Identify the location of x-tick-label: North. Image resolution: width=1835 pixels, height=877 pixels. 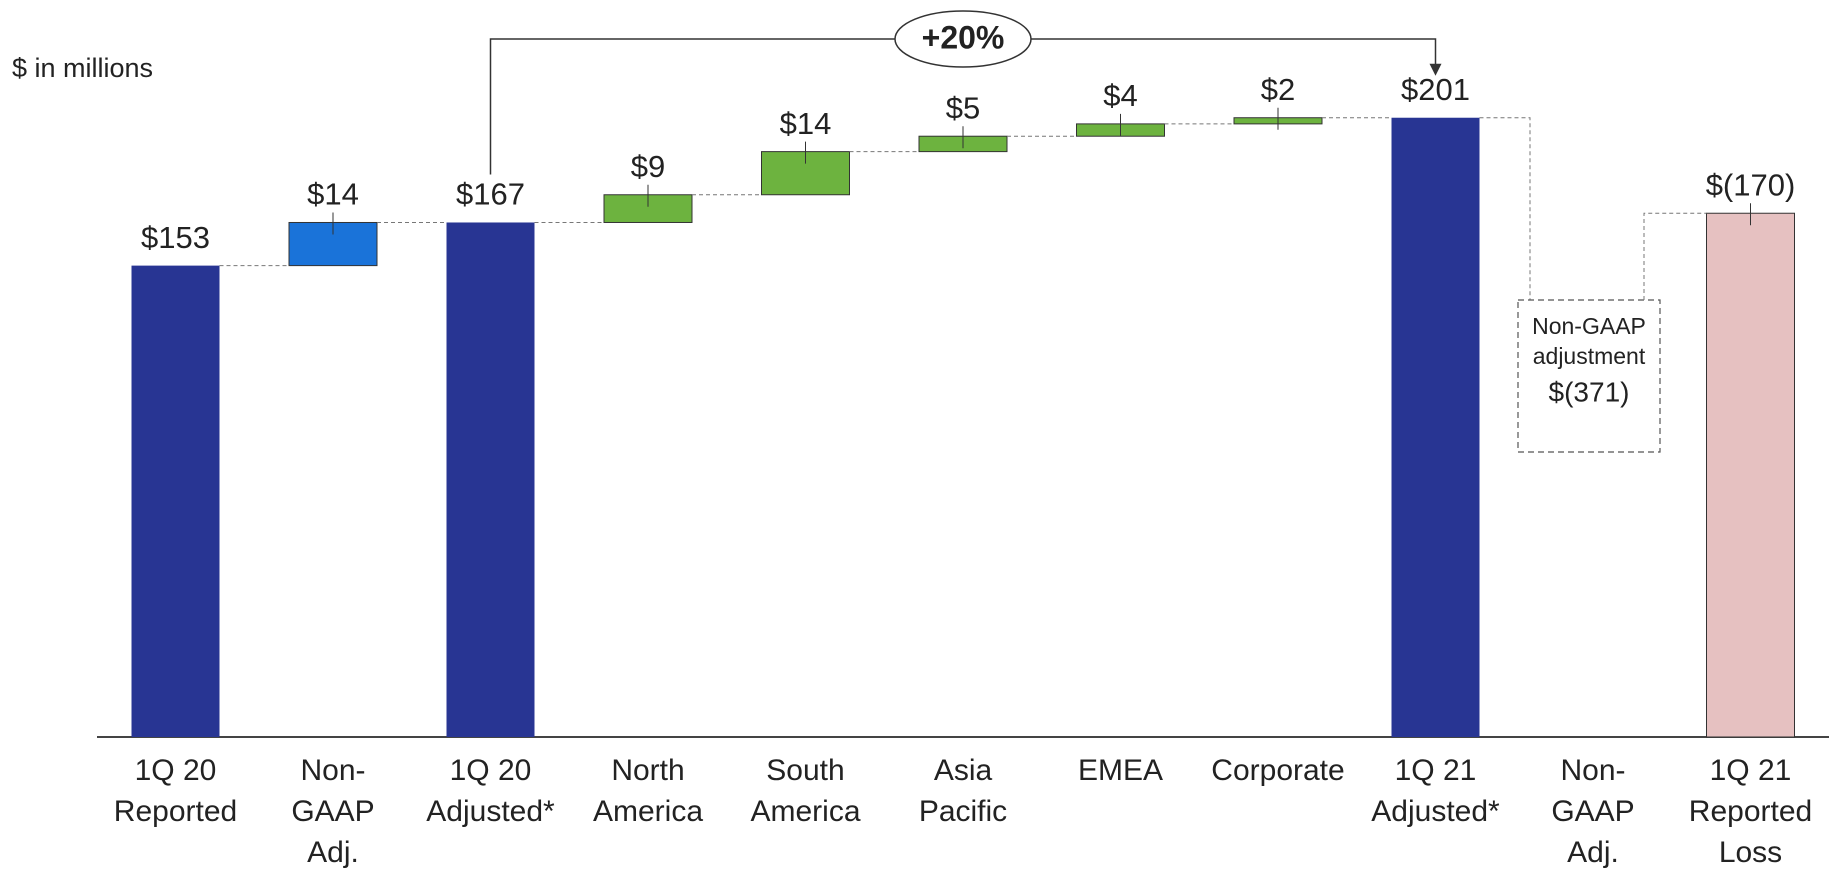
(647, 770).